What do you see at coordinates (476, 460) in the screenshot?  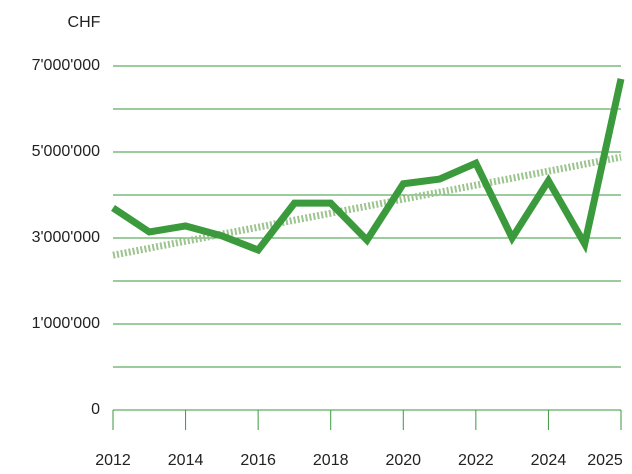 I see `x-tick-label: 2022` at bounding box center [476, 460].